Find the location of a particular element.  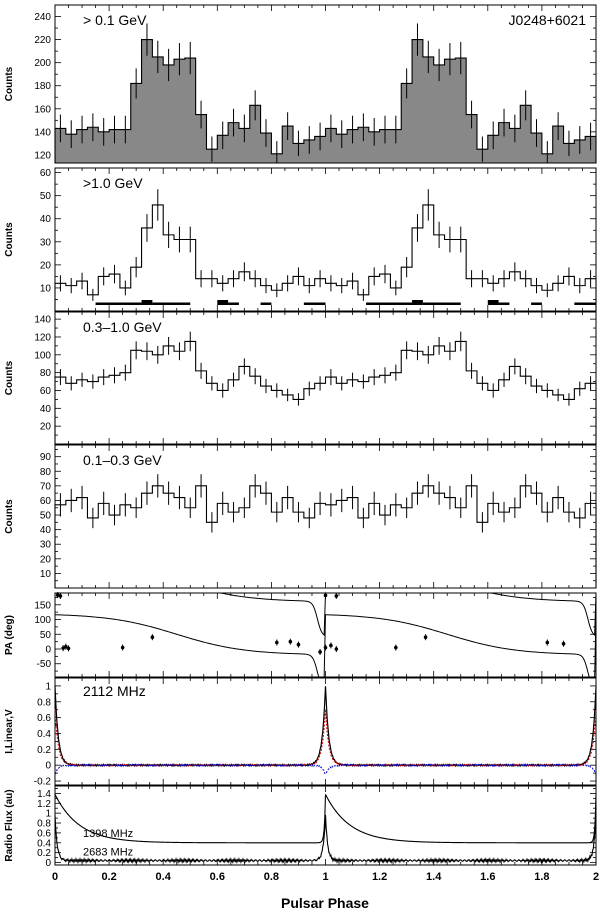

y-tick-label: 140 is located at coordinates (42, 320).